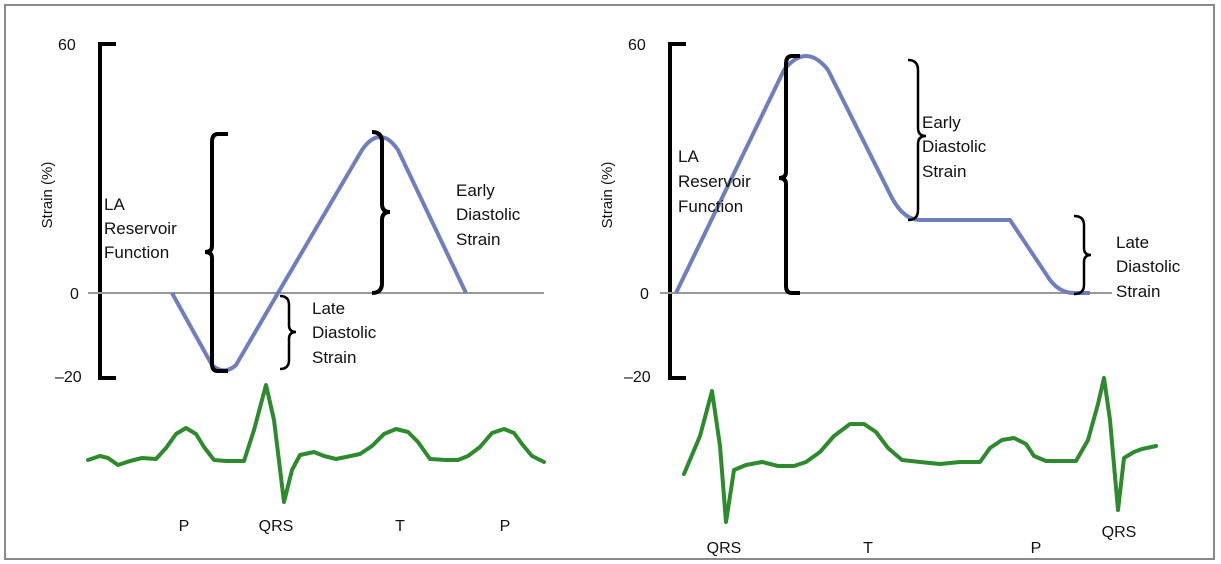 Image resolution: width=1221 pixels, height=564 pixels. I want to click on right-strain-curve, so click(882, 174).